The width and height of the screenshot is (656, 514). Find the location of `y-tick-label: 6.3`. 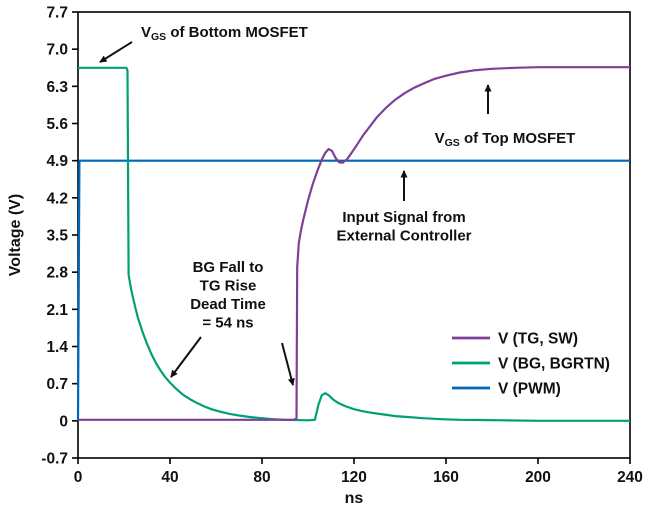

y-tick-label: 6.3 is located at coordinates (57, 87).